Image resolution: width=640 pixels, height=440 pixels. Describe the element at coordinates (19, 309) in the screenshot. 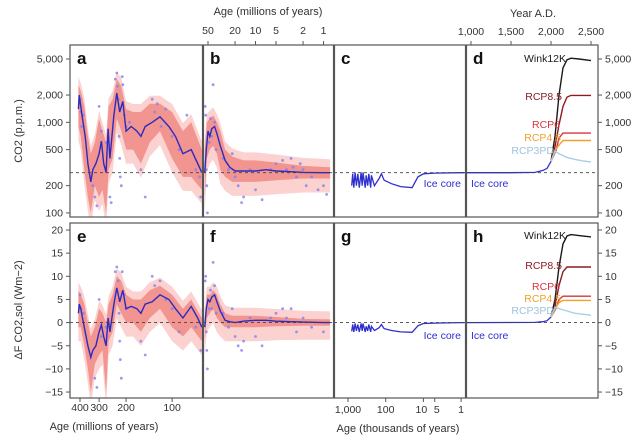

I see `forcing-axis-title: ΔF CO2,sol (Wm−2)` at that location.